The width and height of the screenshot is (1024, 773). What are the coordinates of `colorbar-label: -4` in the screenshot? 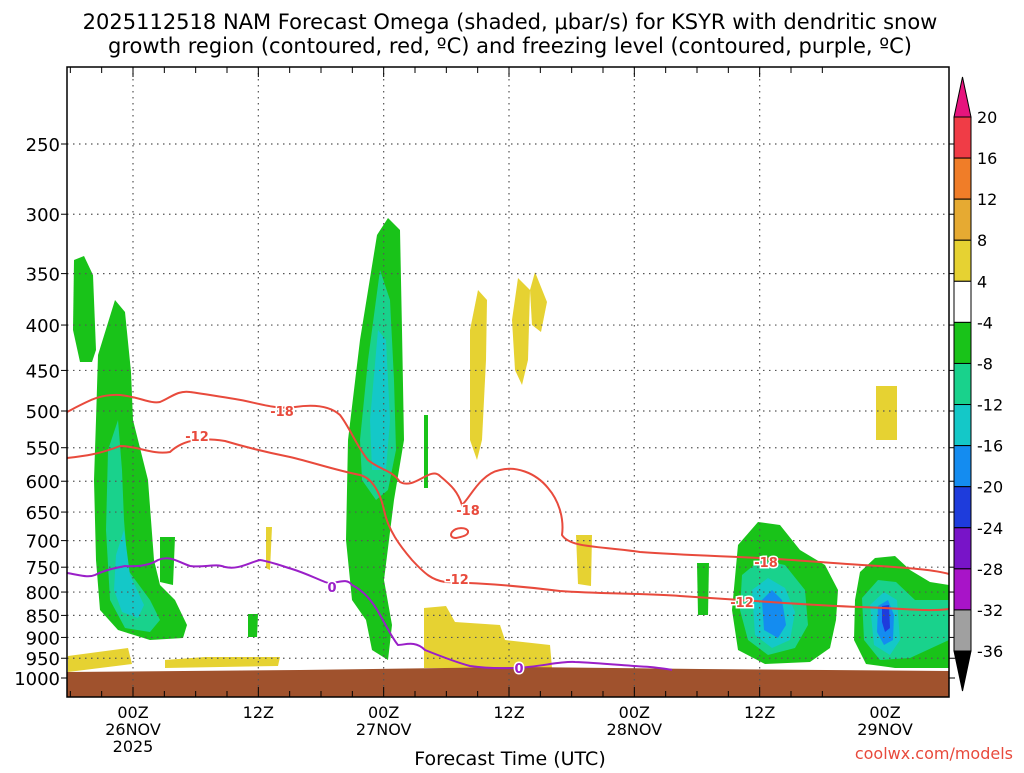 It's located at (985, 322).